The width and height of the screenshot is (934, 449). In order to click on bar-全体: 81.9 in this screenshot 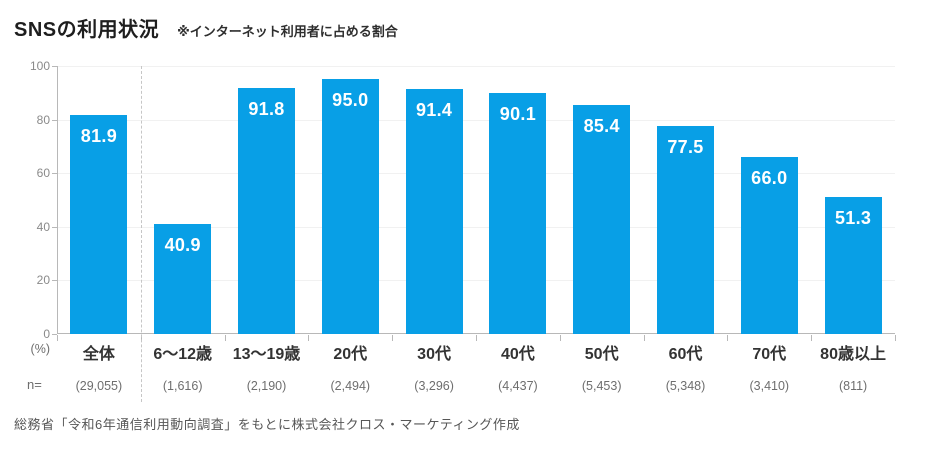, I will do `click(99, 224)`.